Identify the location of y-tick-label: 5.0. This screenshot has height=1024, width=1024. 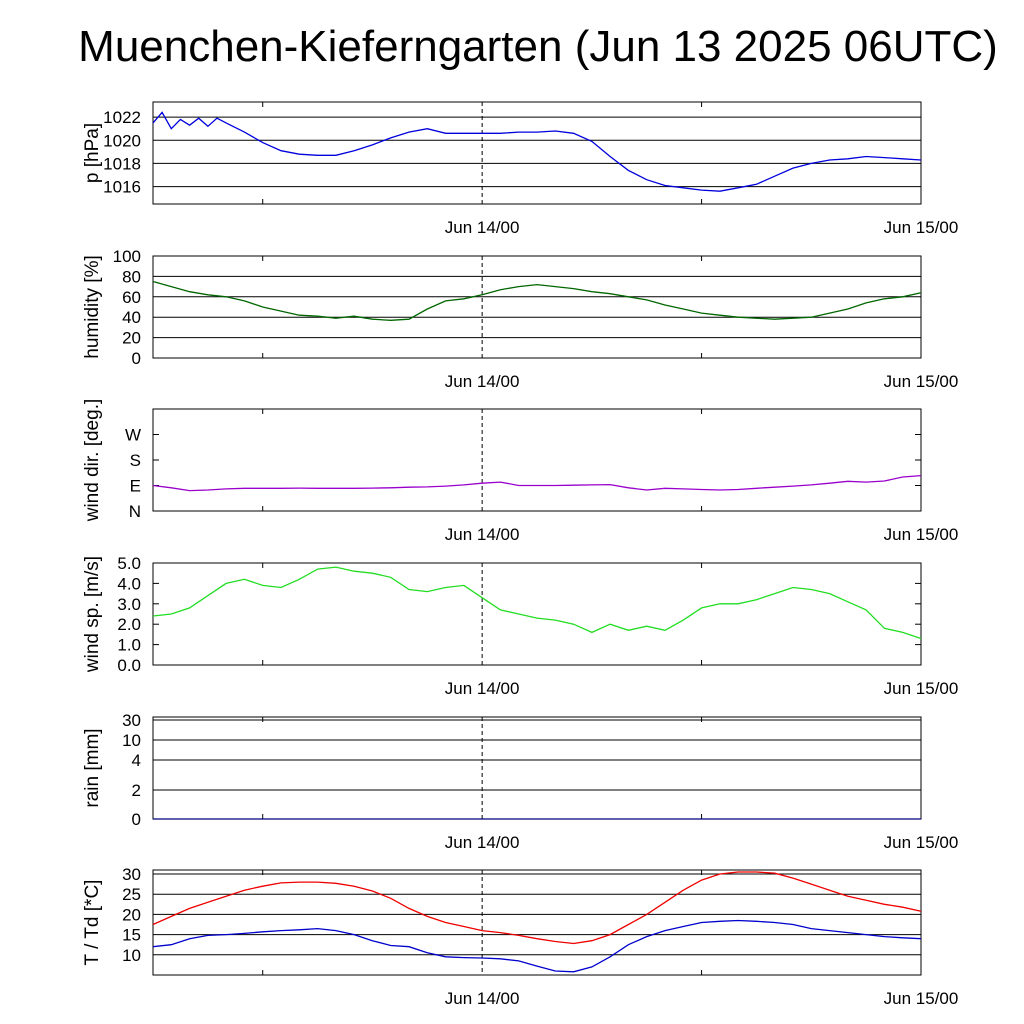
(129, 563).